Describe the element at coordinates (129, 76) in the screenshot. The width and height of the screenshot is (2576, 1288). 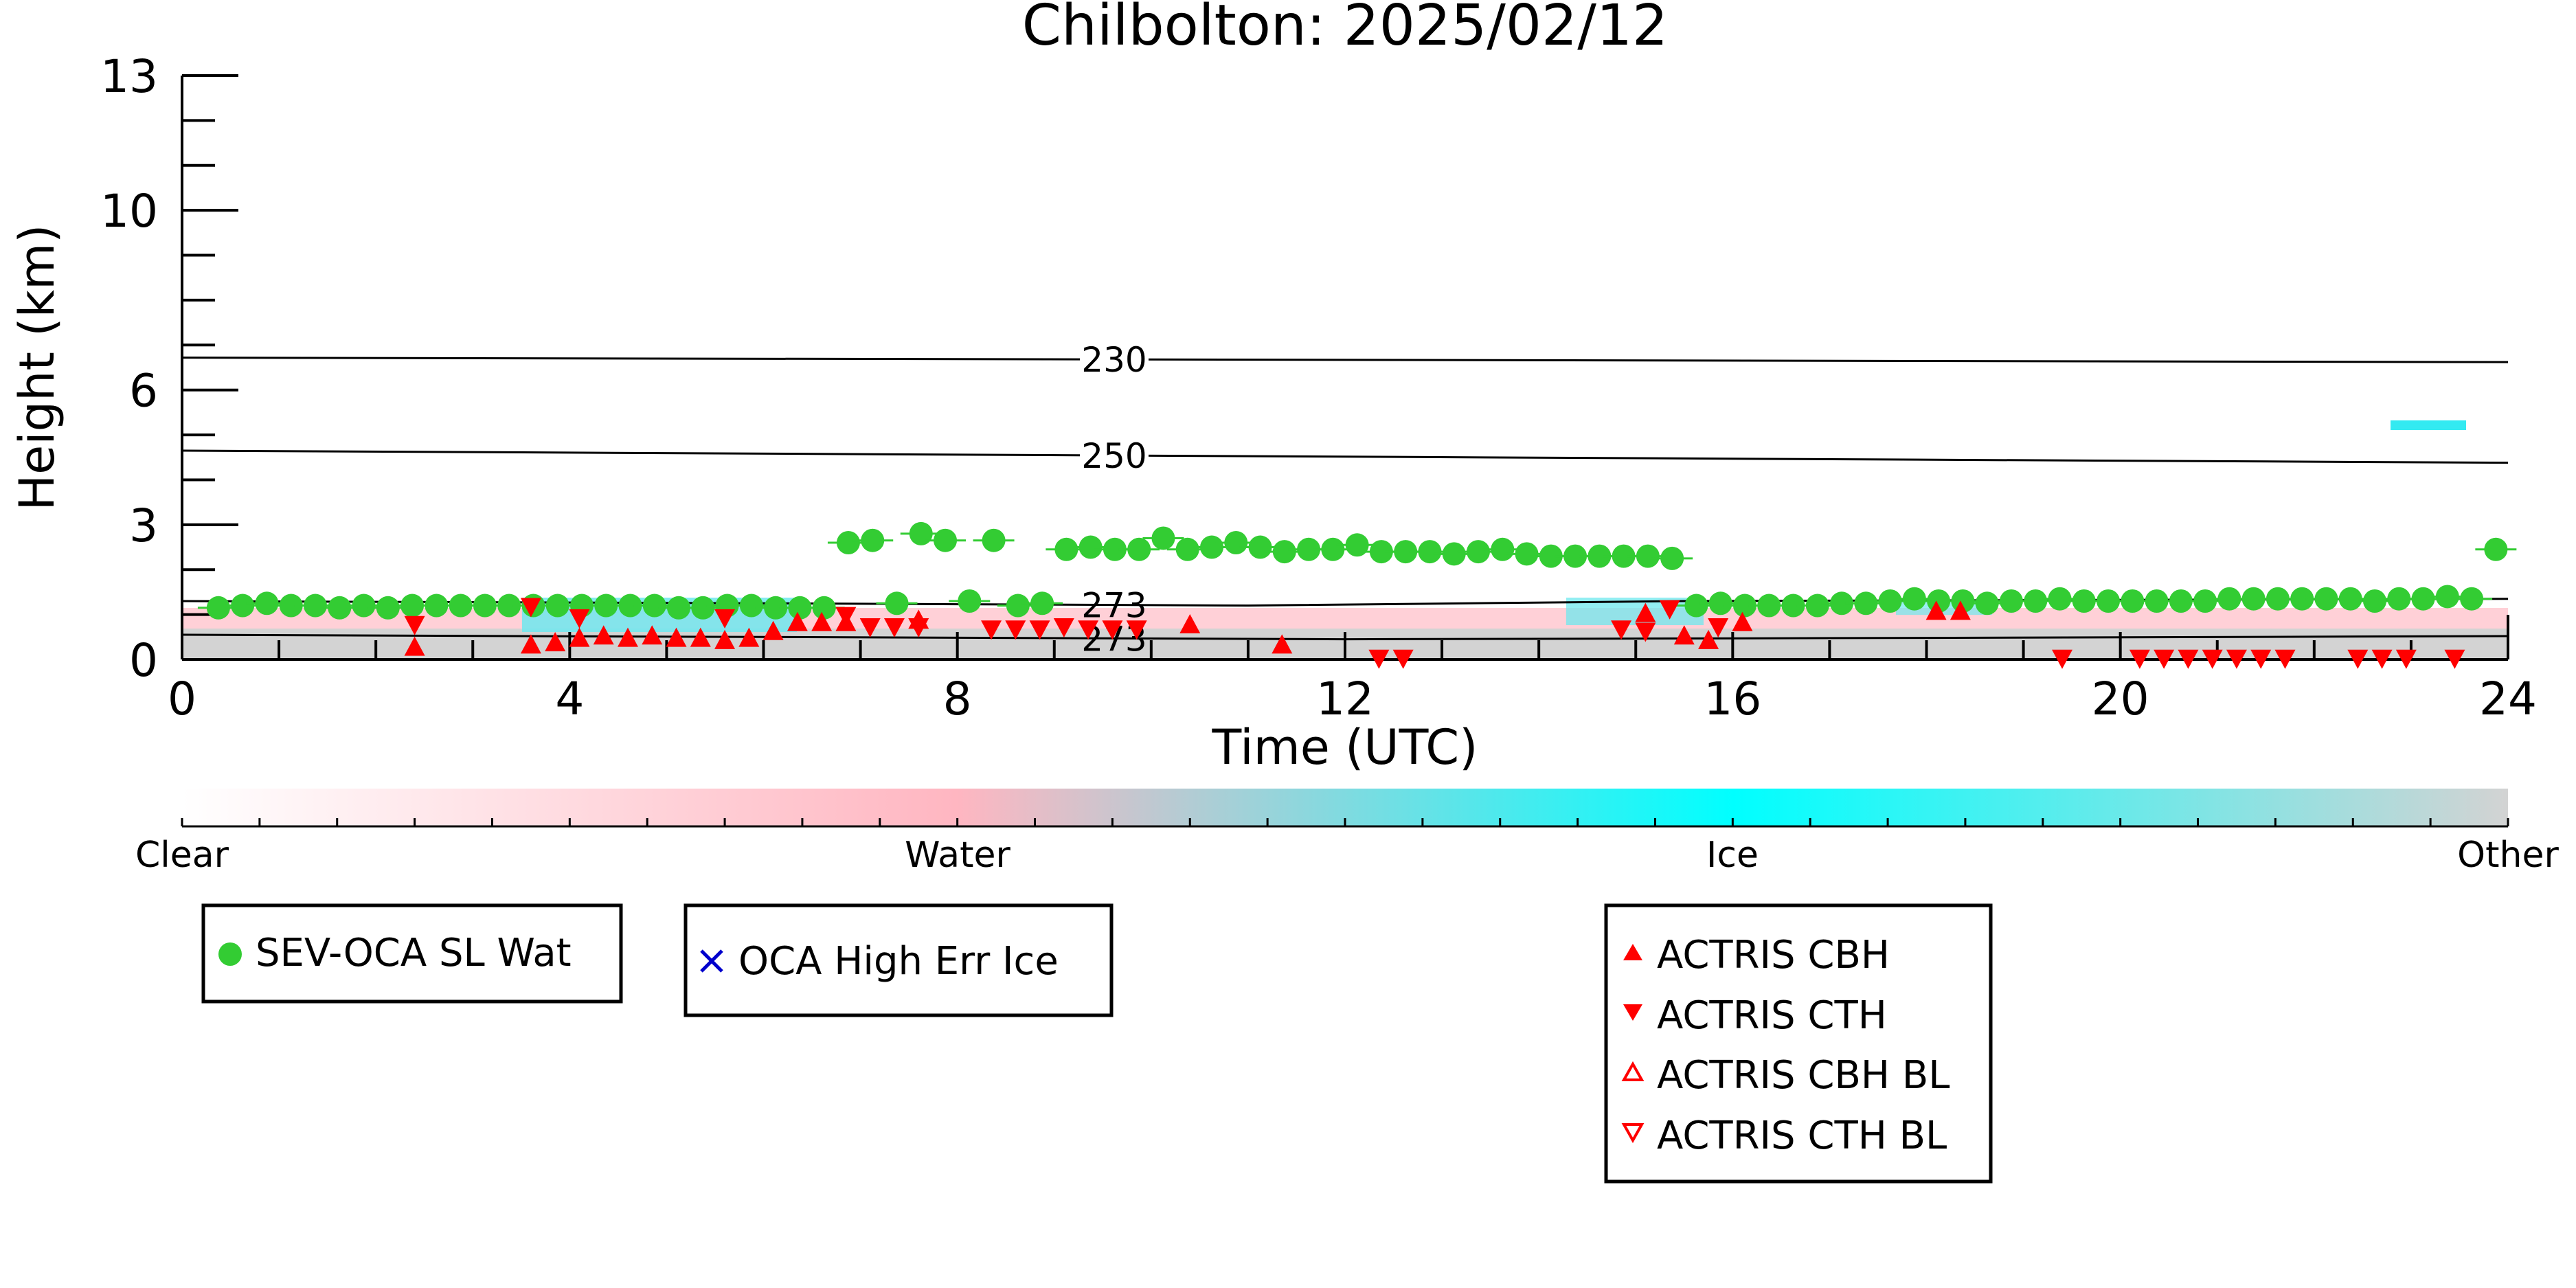
I see `y-tick-label: 13` at that location.